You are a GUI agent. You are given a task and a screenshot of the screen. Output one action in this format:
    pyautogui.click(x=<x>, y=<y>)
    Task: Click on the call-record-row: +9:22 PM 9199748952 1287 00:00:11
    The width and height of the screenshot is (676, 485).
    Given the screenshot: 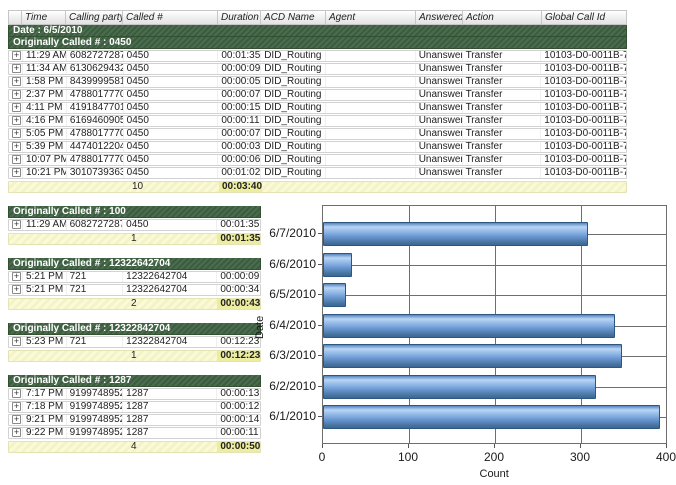 What is the action you would take?
    pyautogui.click(x=134, y=433)
    